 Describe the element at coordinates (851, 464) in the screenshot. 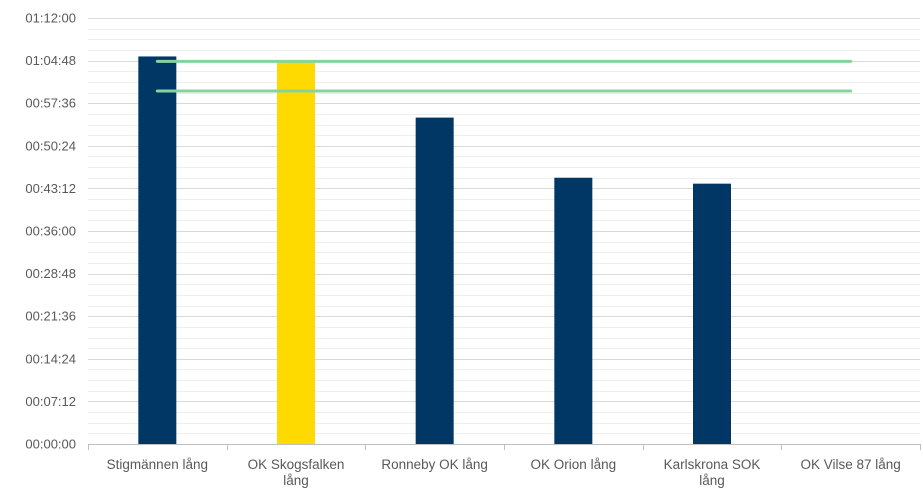

I see `x-tick-label: OK Vilse 87 lång` at that location.